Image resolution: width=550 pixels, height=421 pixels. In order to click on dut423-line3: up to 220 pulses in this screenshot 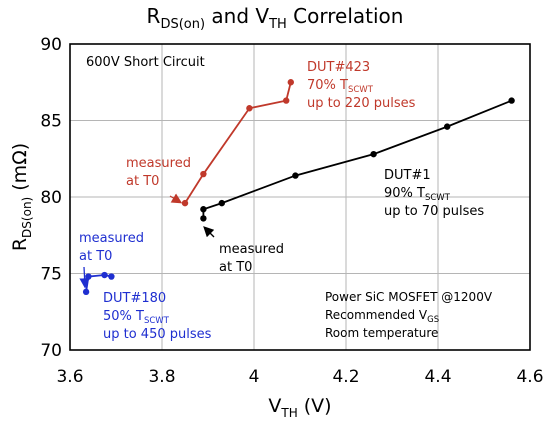, I will do `click(361, 103)`.